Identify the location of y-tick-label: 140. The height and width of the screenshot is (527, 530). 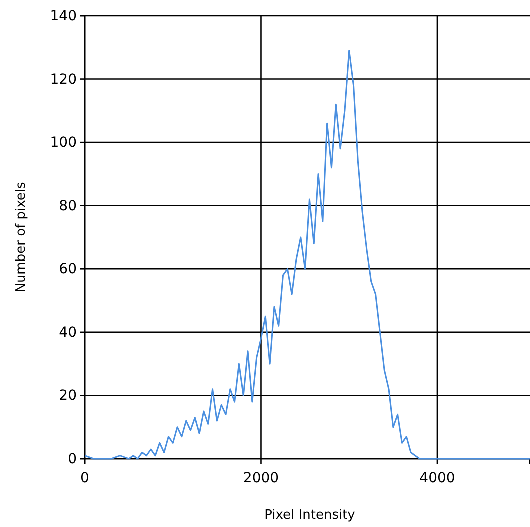
(63, 16).